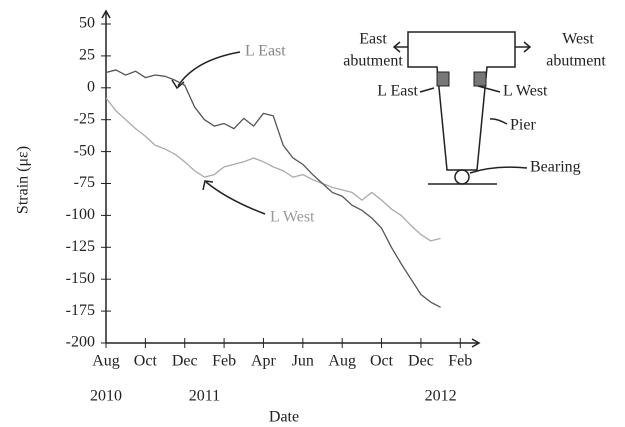 The width and height of the screenshot is (625, 427). What do you see at coordinates (80, 246) in the screenshot?
I see `y-tick-label: -125` at bounding box center [80, 246].